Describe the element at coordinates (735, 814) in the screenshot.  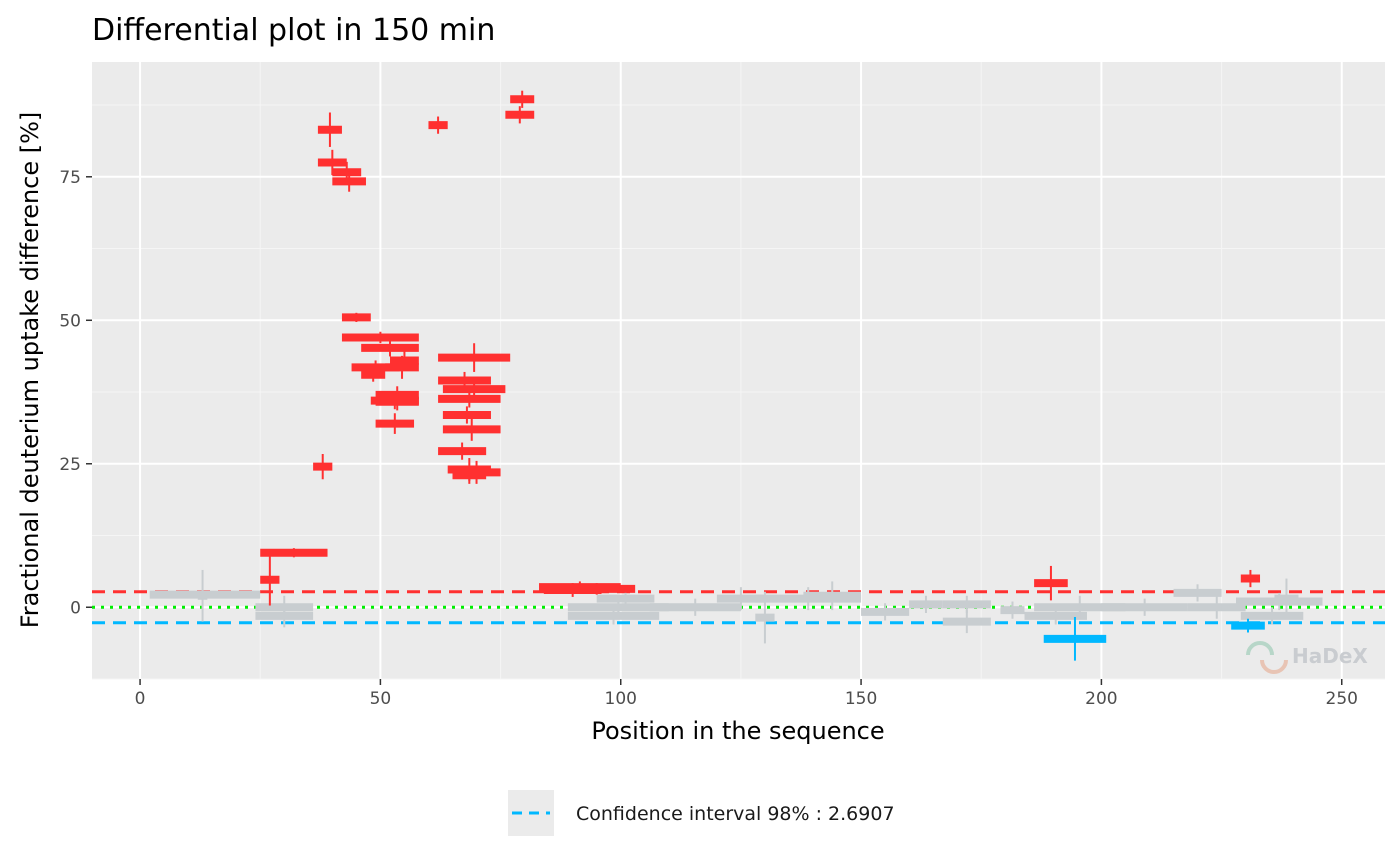
I see `legend-label: Confidence interval 98% : 2.6907` at that location.